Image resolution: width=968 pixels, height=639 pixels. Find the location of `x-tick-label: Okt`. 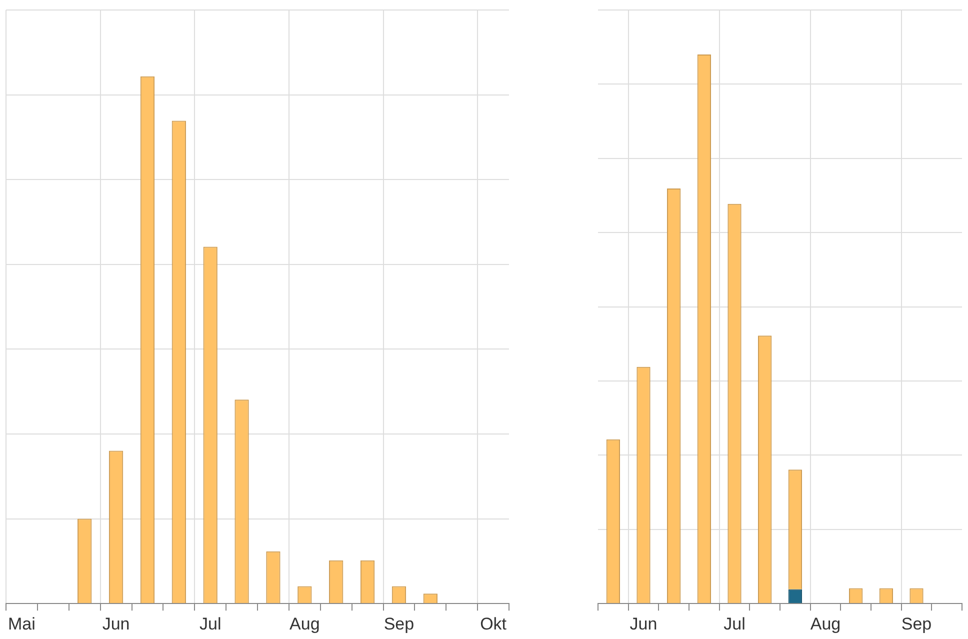

x-tick-label: Okt is located at coordinates (493, 624).